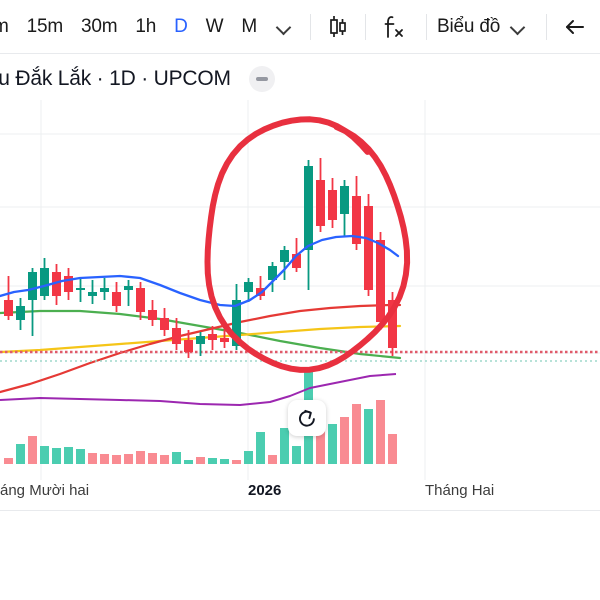 The width and height of the screenshot is (600, 600). Describe the element at coordinates (4, 26) in the screenshot. I see `timeframe-m: m` at that location.